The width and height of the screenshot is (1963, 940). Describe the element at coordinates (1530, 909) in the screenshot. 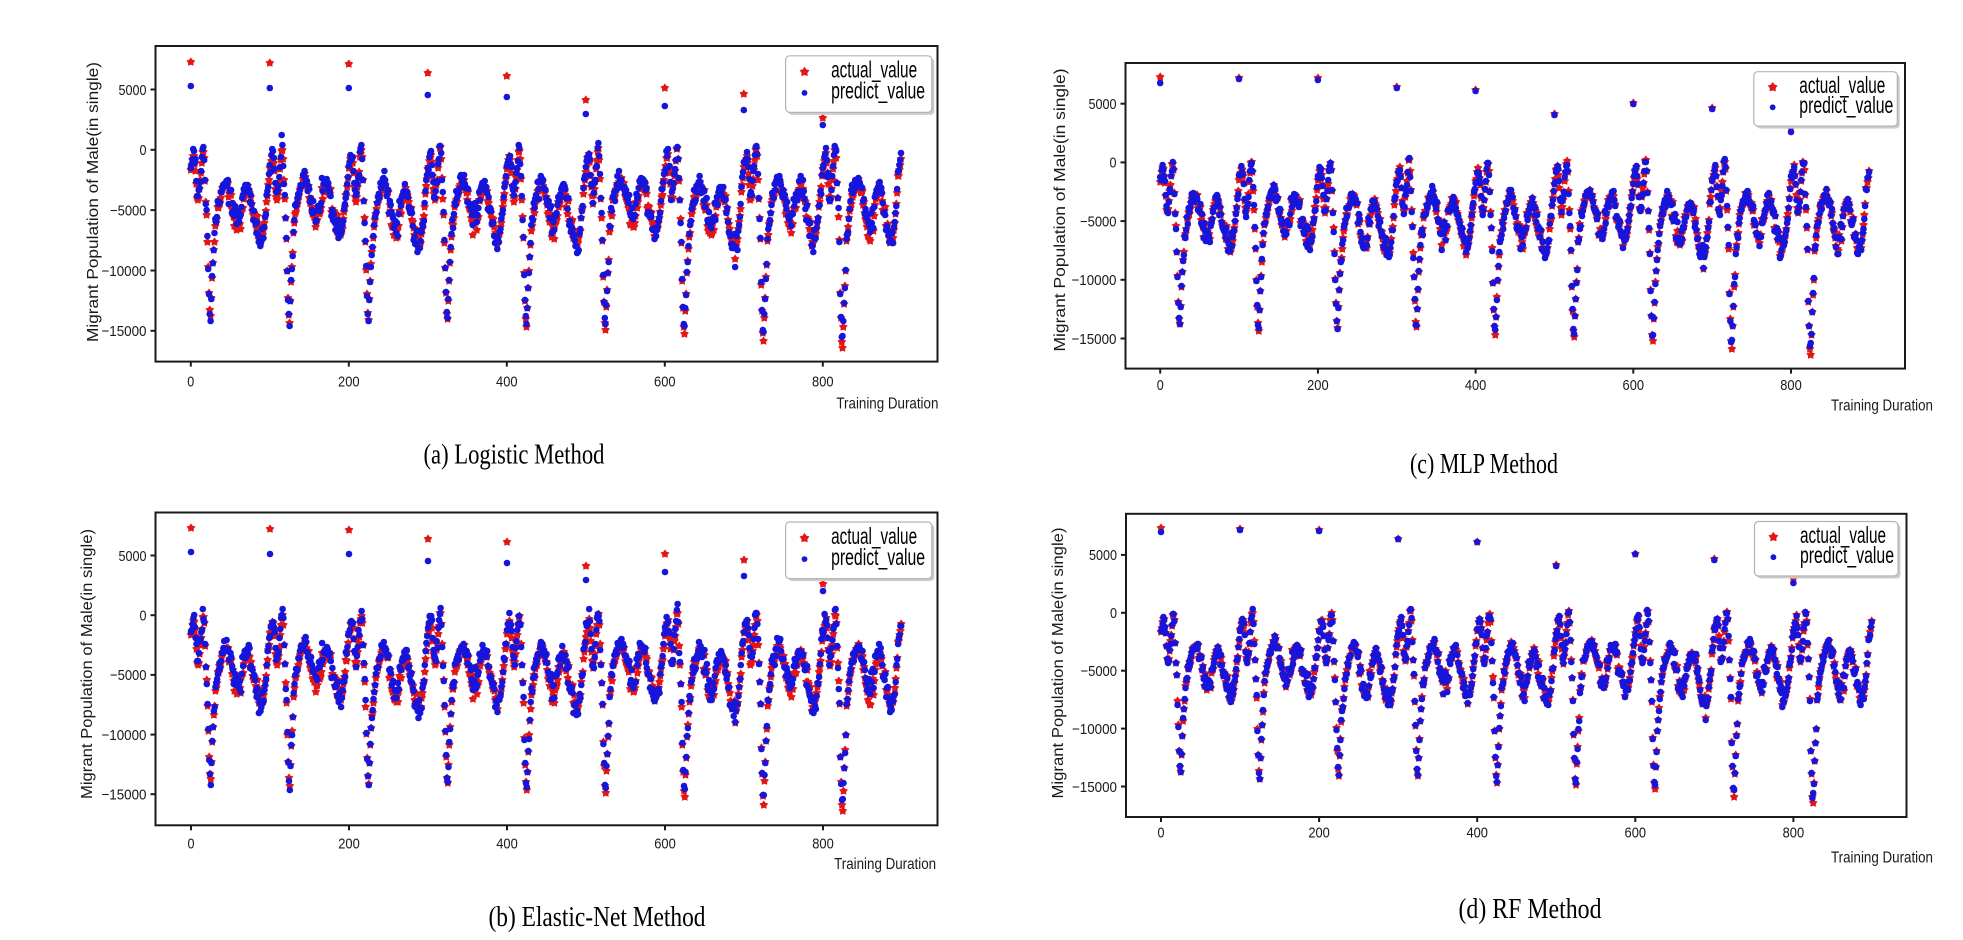

I see `svg-text: (d) RF Method` at that location.